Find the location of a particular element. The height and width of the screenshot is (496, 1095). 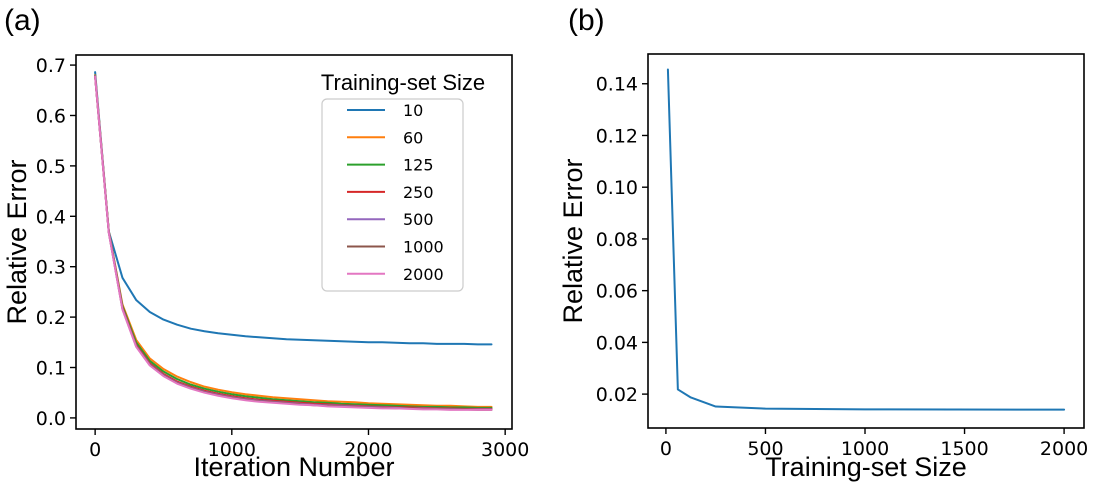

x-axis-title: Iteration Number is located at coordinates (293, 467).